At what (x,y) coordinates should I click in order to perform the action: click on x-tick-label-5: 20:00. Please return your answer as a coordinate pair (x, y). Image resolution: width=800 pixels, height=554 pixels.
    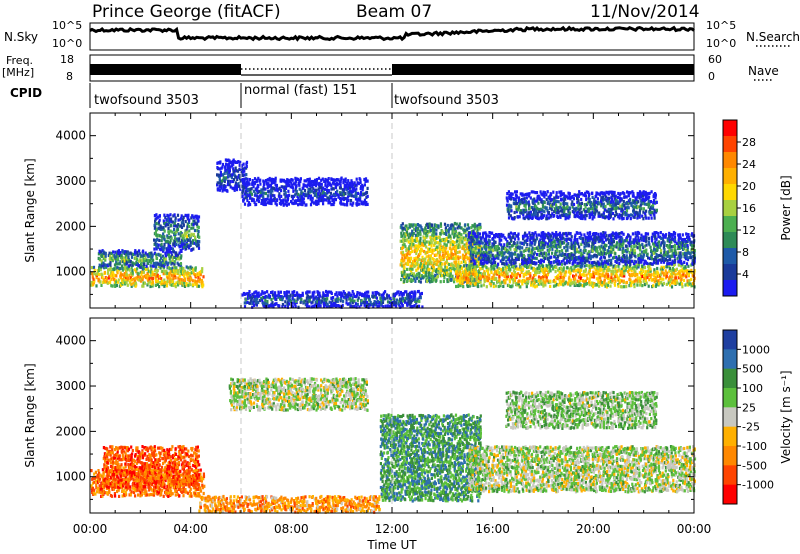
    Looking at the image, I should click on (593, 529).